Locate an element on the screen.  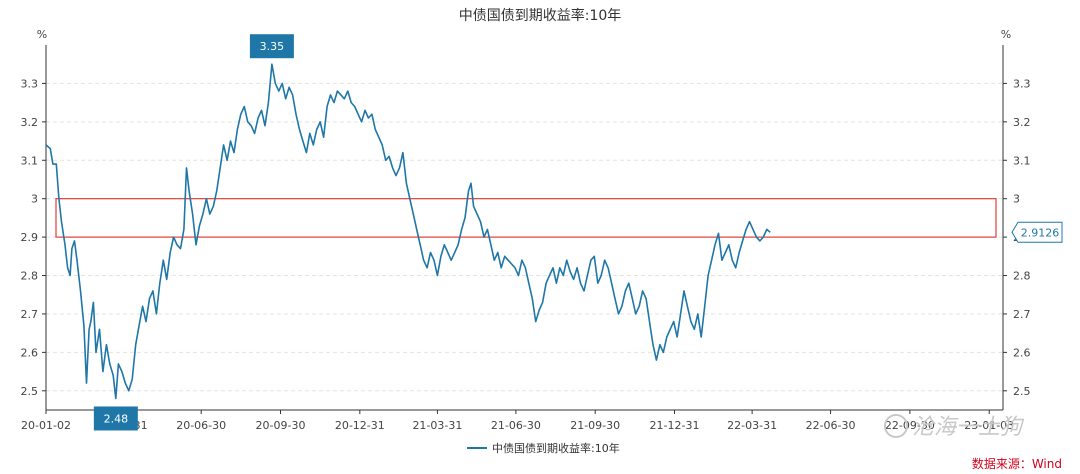
highlight-band is located at coordinates (526, 218).